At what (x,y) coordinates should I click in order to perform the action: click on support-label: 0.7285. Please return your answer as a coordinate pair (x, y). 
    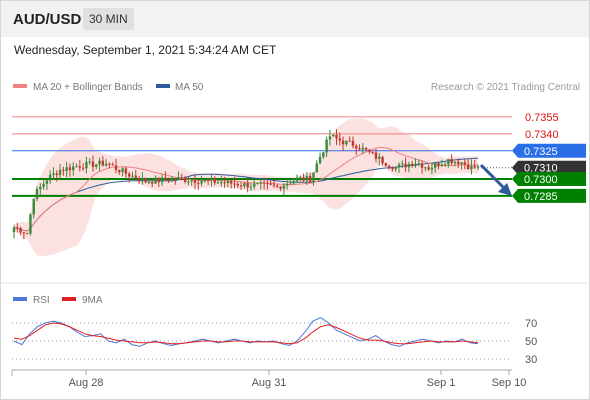
    Looking at the image, I should click on (541, 197).